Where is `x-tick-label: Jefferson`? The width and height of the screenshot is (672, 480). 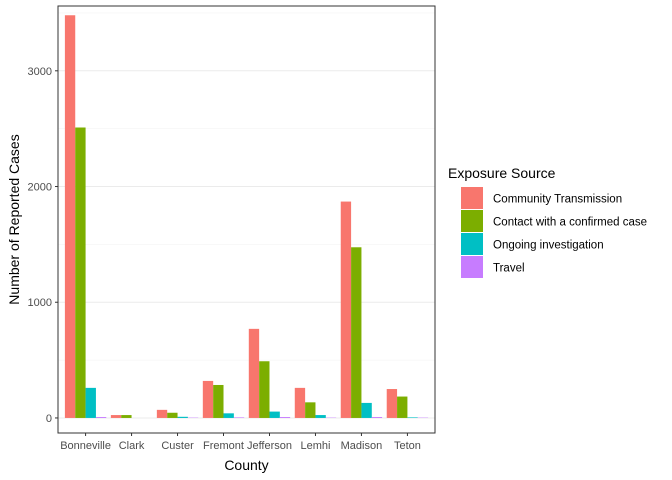 x-tick-label: Jefferson is located at coordinates (269, 446).